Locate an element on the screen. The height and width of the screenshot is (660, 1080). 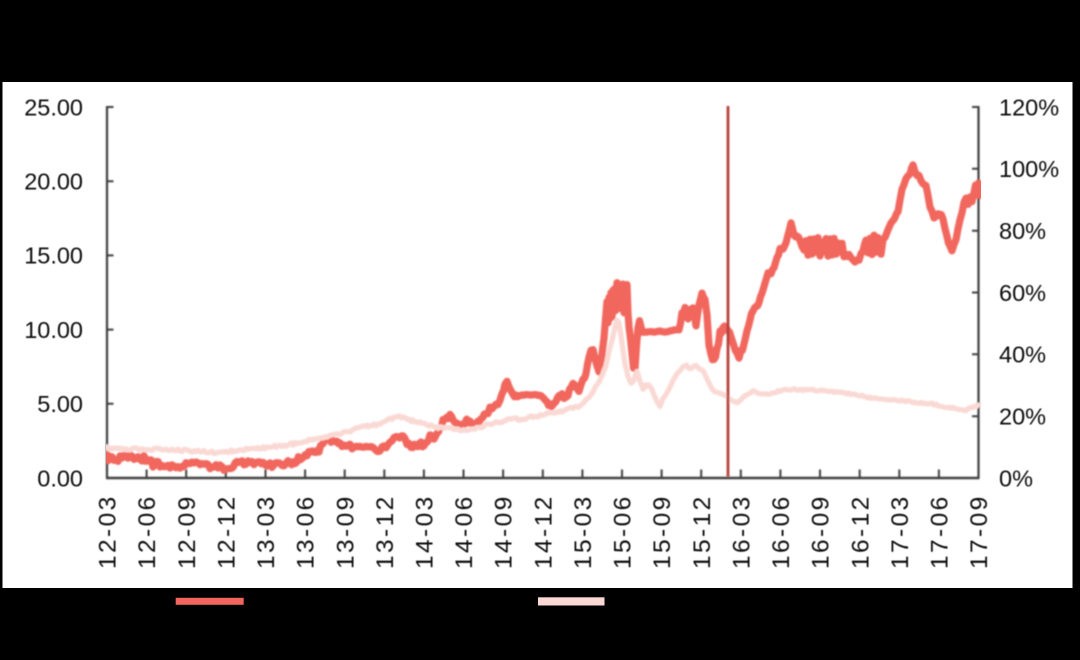
svg-text: 16-12 is located at coordinates (860, 531).